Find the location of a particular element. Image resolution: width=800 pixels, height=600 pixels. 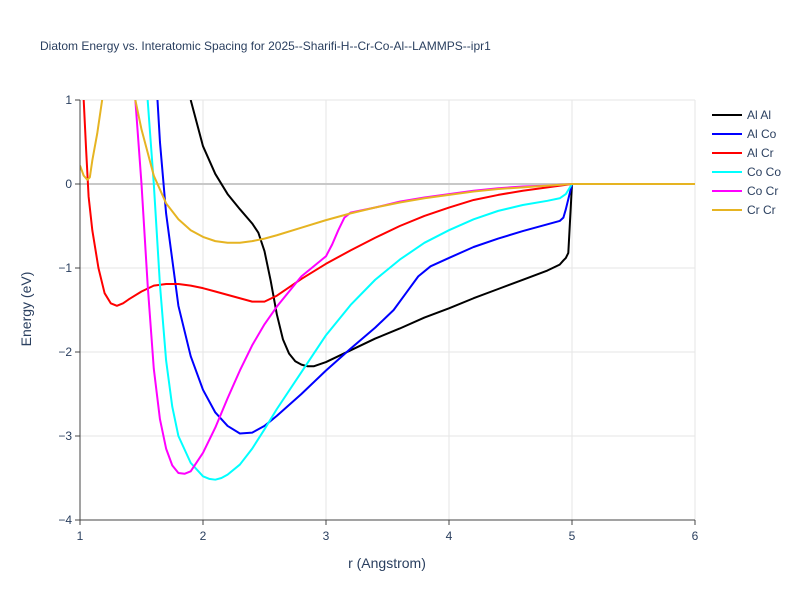

x-tick-label: 4 is located at coordinates (449, 536).